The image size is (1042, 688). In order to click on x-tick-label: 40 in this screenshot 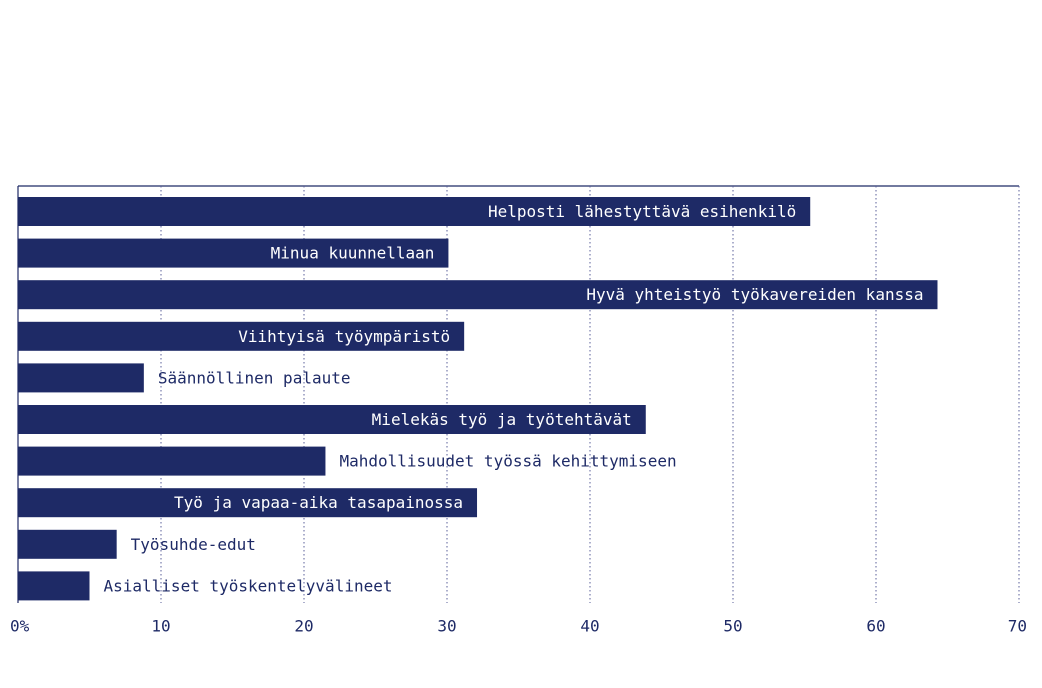, I will do `click(589, 626)`.